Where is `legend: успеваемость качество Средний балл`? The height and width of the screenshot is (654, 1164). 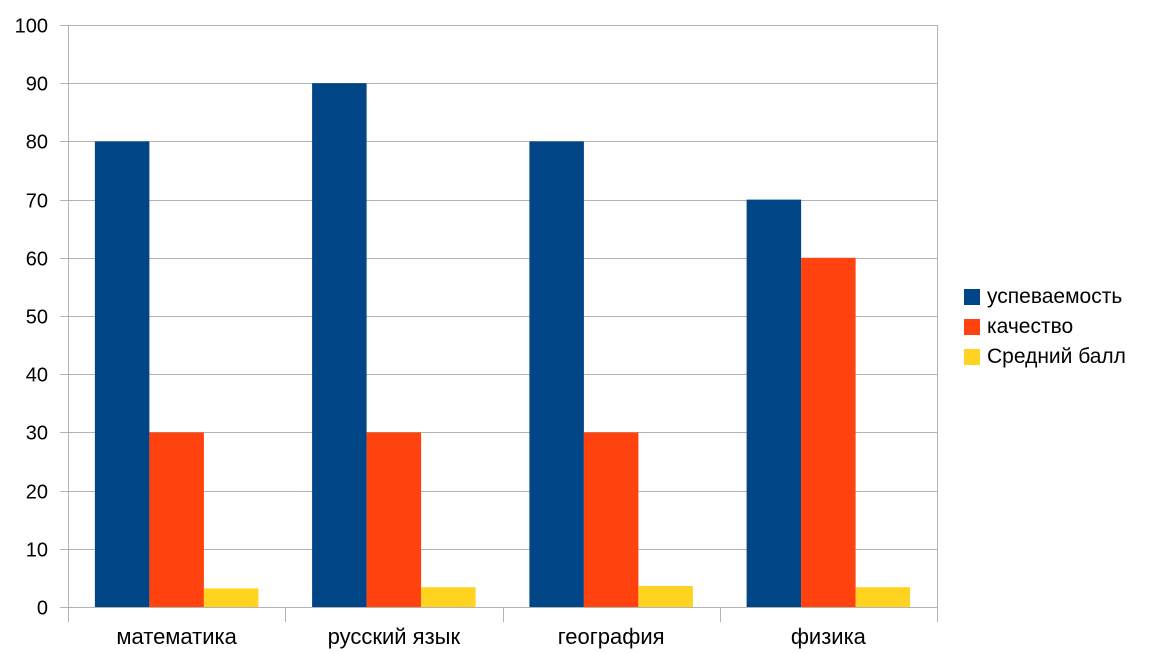 legend: успеваемость качество Средний балл is located at coordinates (1045, 327).